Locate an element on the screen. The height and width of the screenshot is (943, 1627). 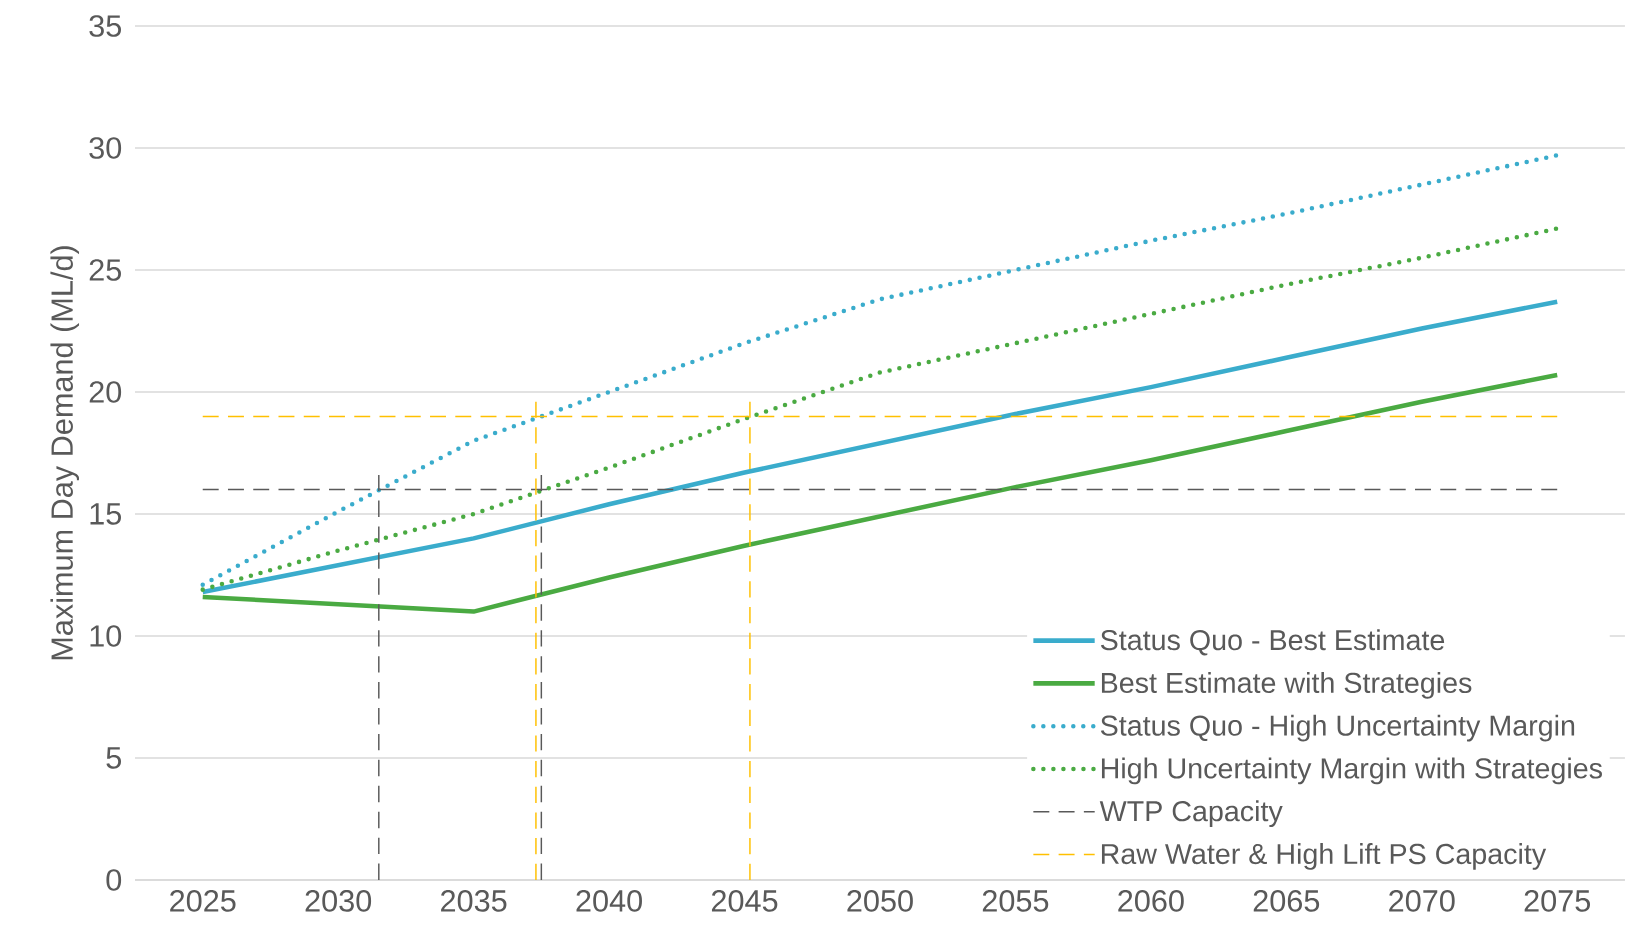
y-tick-label: 15 is located at coordinates (105, 514).